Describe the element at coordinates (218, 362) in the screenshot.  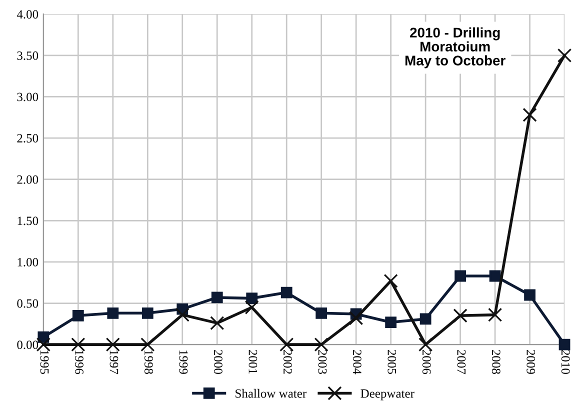
I see `x-tick-label: 2000` at that location.